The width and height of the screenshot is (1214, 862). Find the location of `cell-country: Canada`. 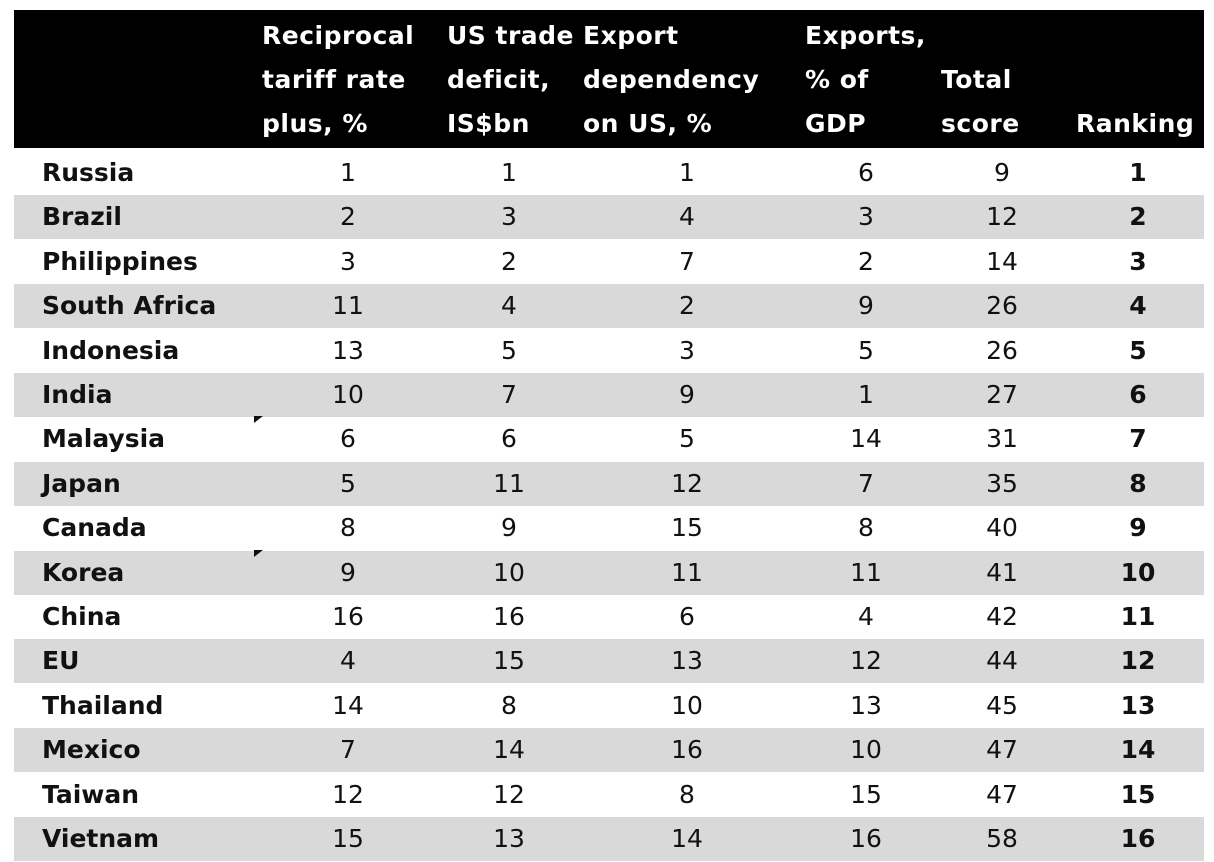

cell-country: Canada is located at coordinates (94, 528).